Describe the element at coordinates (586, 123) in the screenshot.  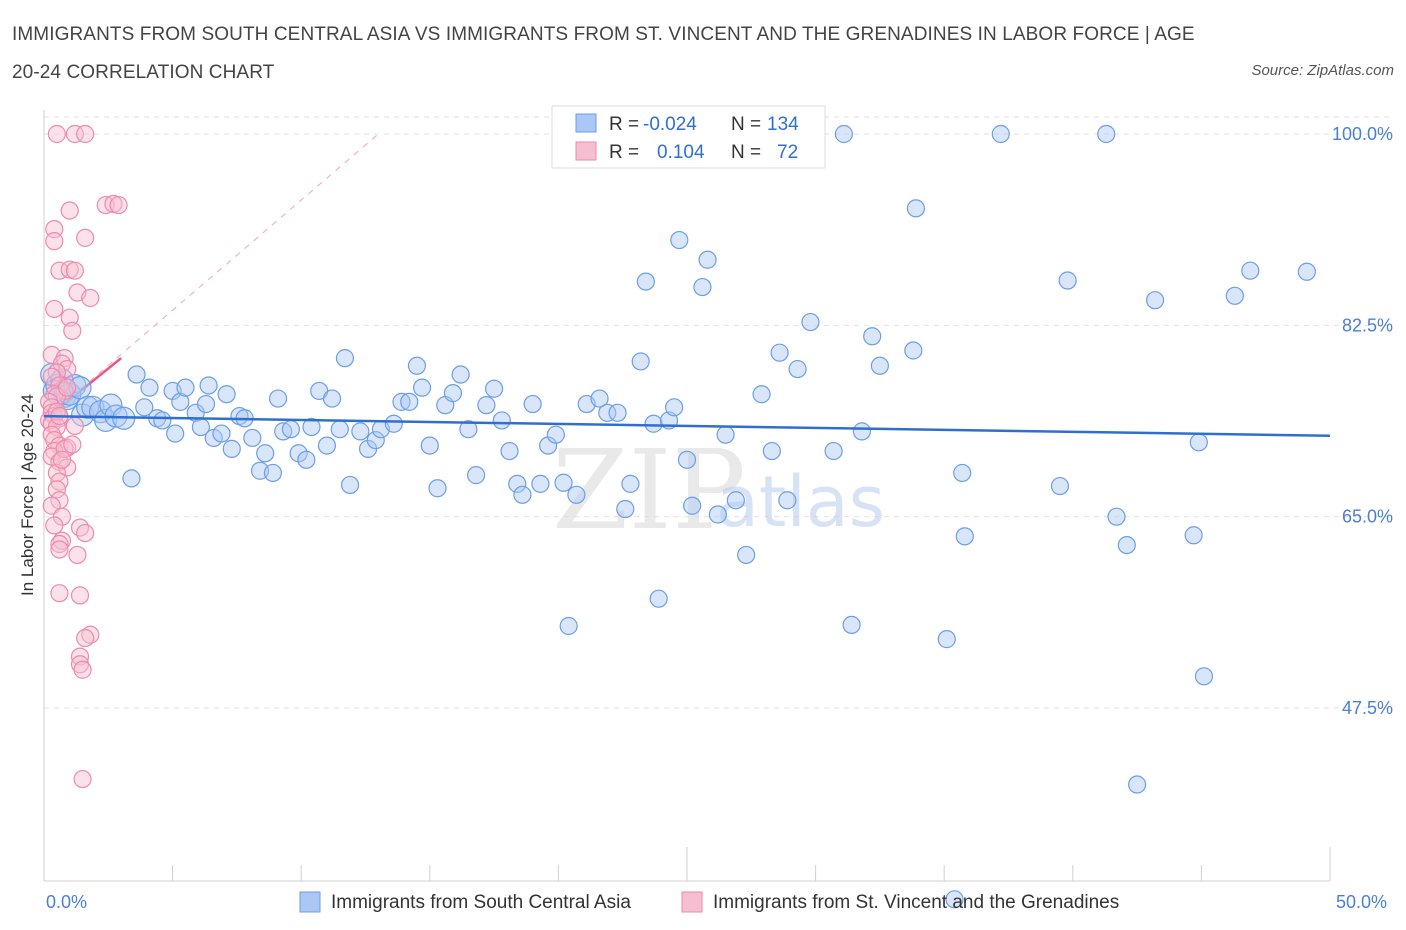
I see `legend-swatch-blue` at that location.